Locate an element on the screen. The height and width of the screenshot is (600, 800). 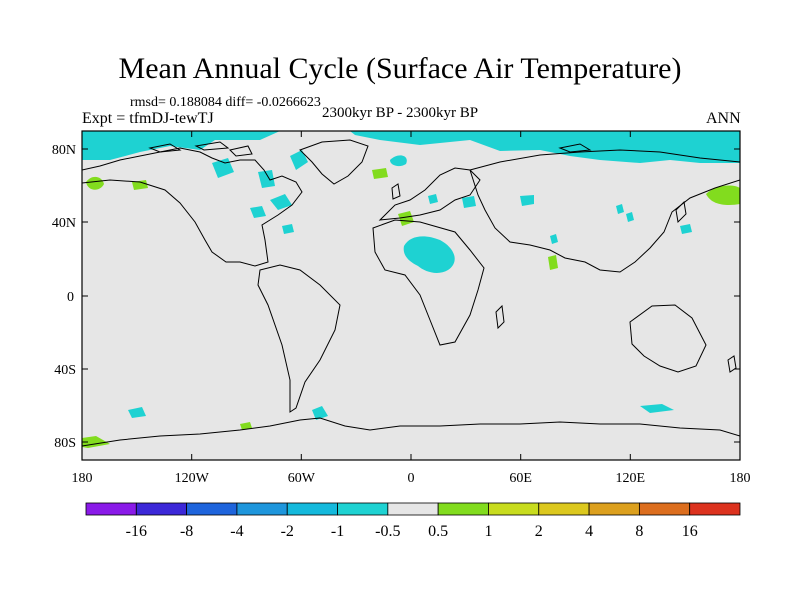
colorbar-label: 8 is located at coordinates (639, 531).